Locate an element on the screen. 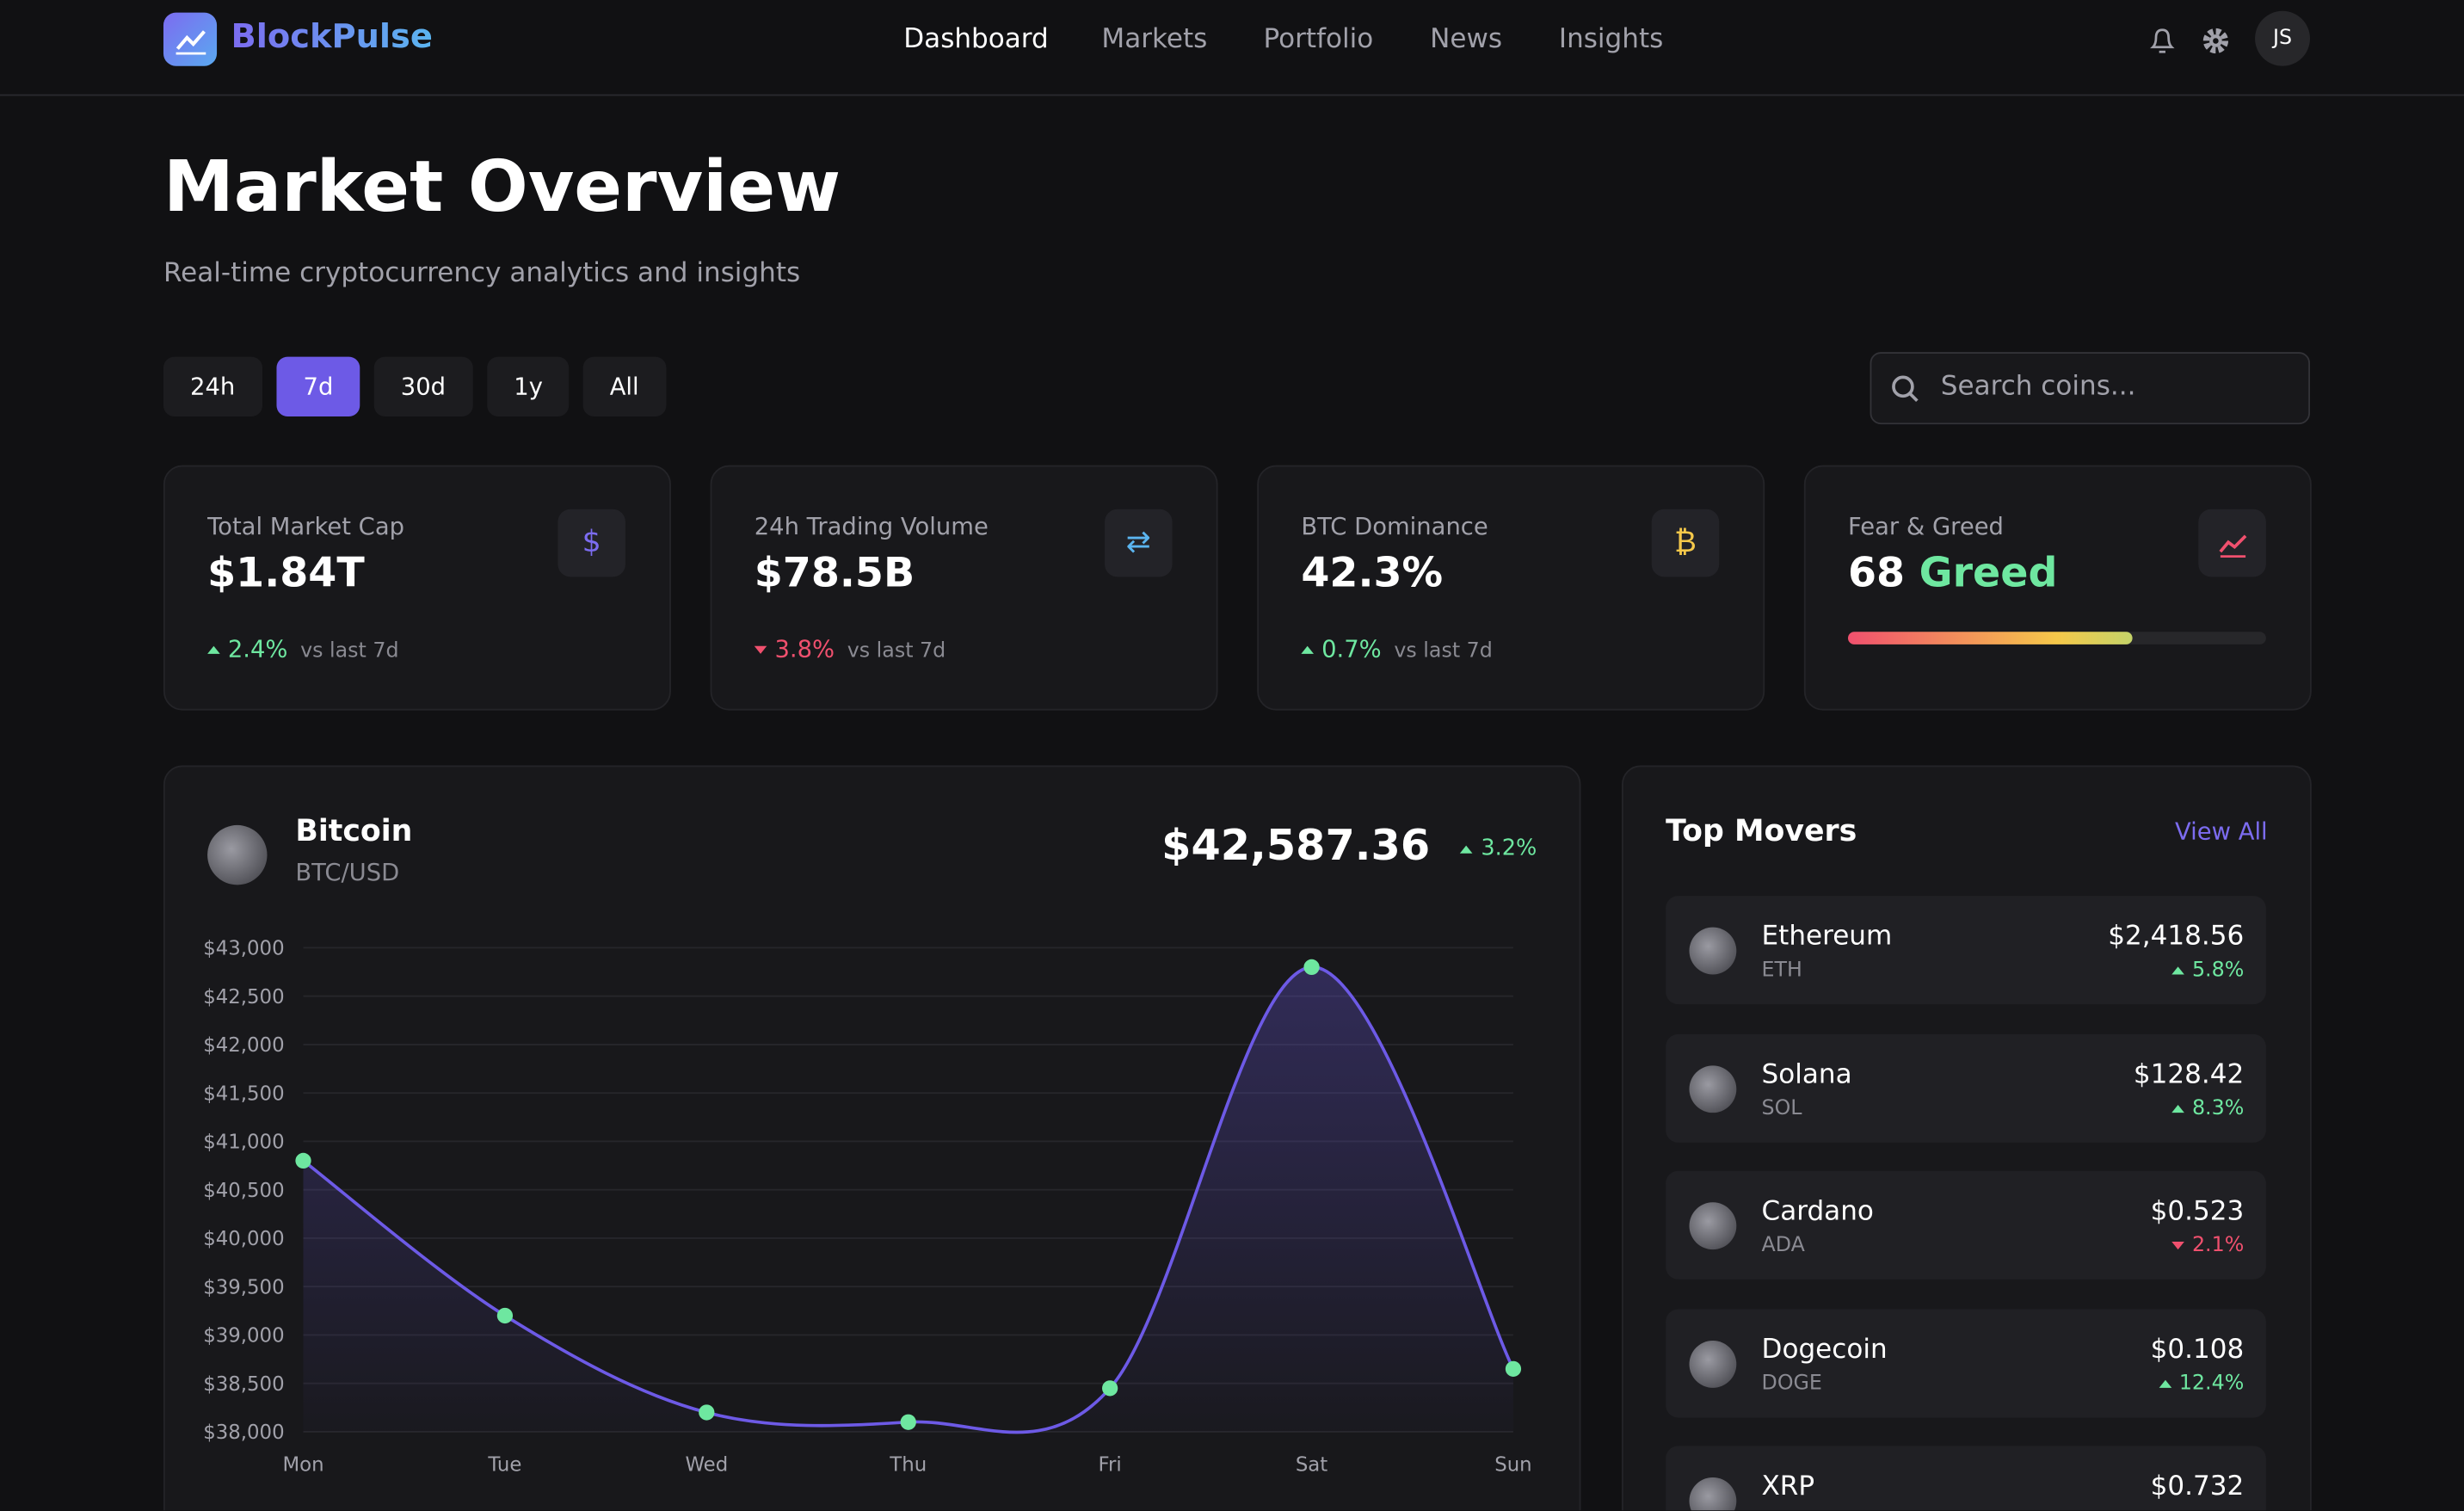 The height and width of the screenshot is (1511, 2464). x-tick-label: Wed is located at coordinates (707, 1465).